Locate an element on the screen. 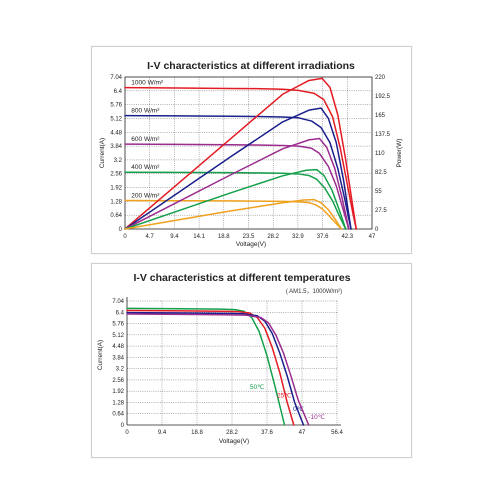 The image size is (500, 500). chart-1-y2-tick-label: 137.5 is located at coordinates (383, 135).